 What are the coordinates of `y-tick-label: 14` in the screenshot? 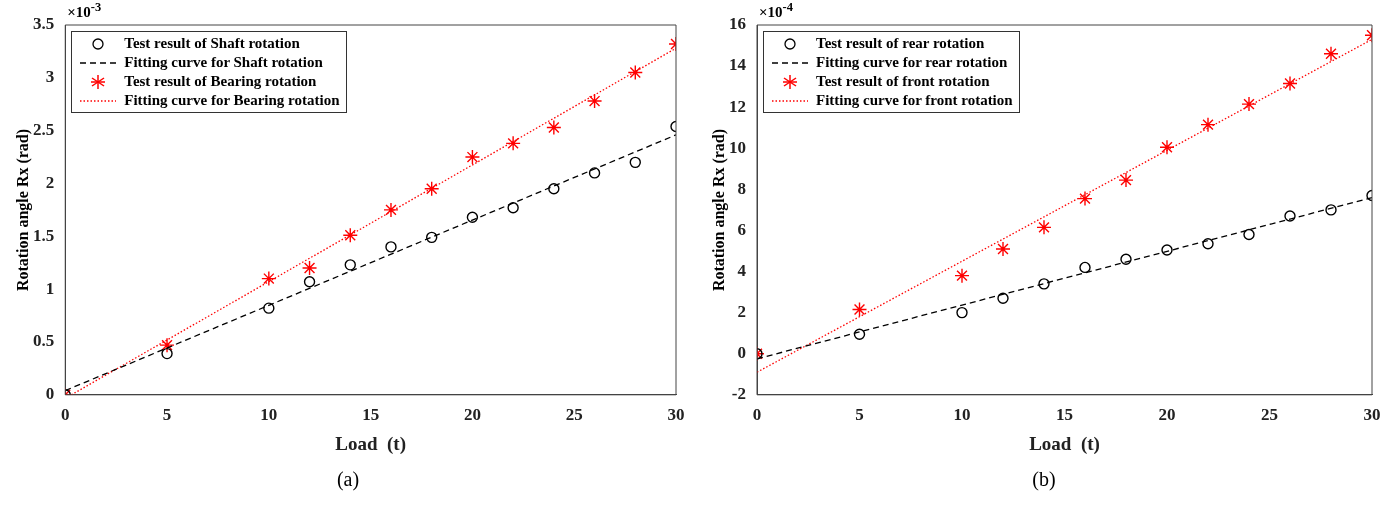 It's located at (738, 65).